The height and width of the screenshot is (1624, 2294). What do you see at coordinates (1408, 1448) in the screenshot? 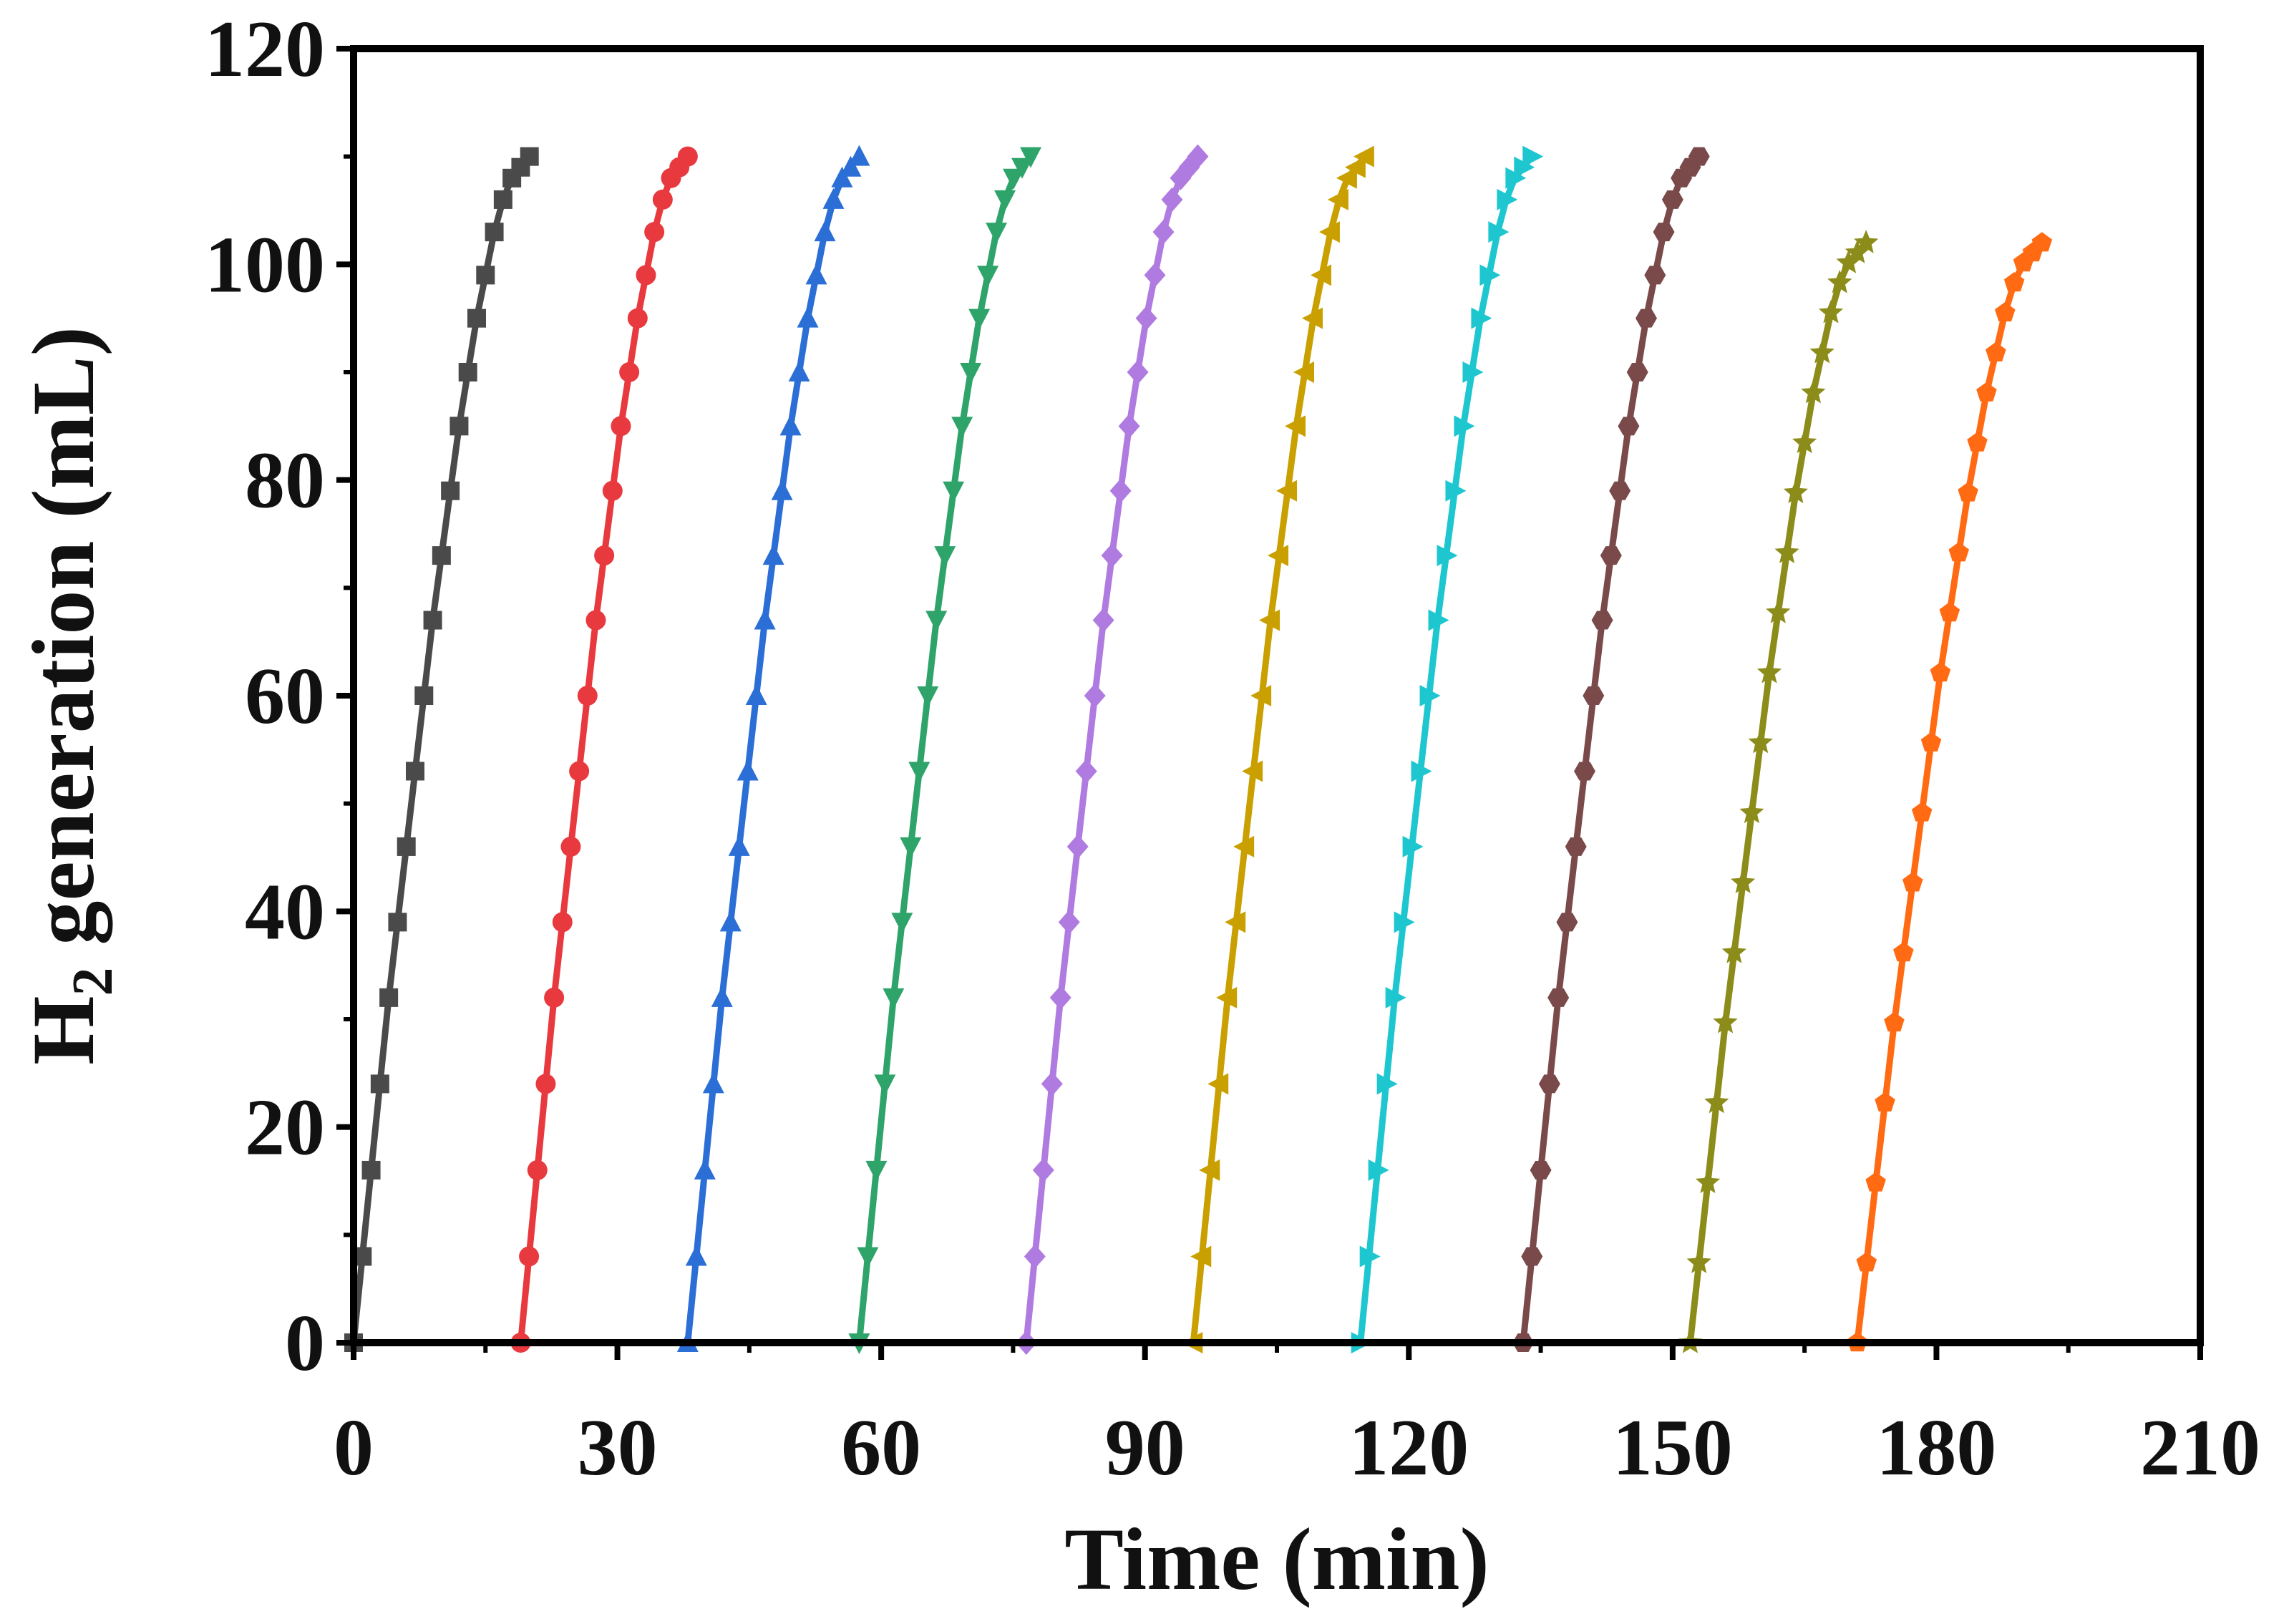
I see `x-tick-label: 120` at bounding box center [1408, 1448].